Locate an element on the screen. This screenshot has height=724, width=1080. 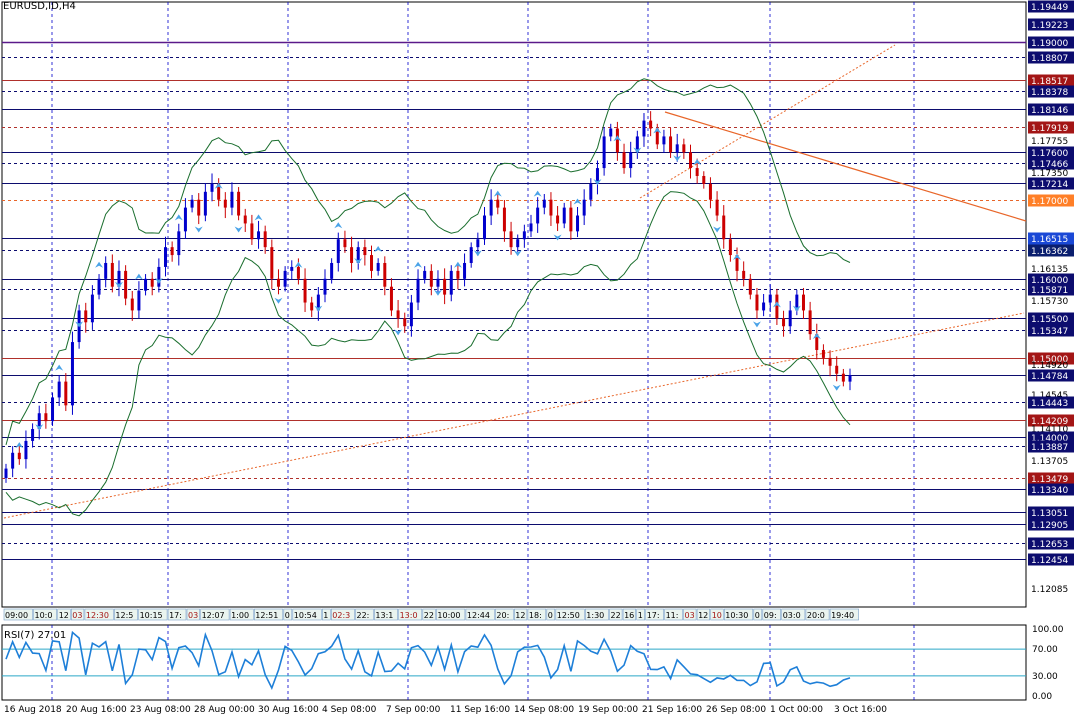
session-label: 12:50 is located at coordinates (568, 615).